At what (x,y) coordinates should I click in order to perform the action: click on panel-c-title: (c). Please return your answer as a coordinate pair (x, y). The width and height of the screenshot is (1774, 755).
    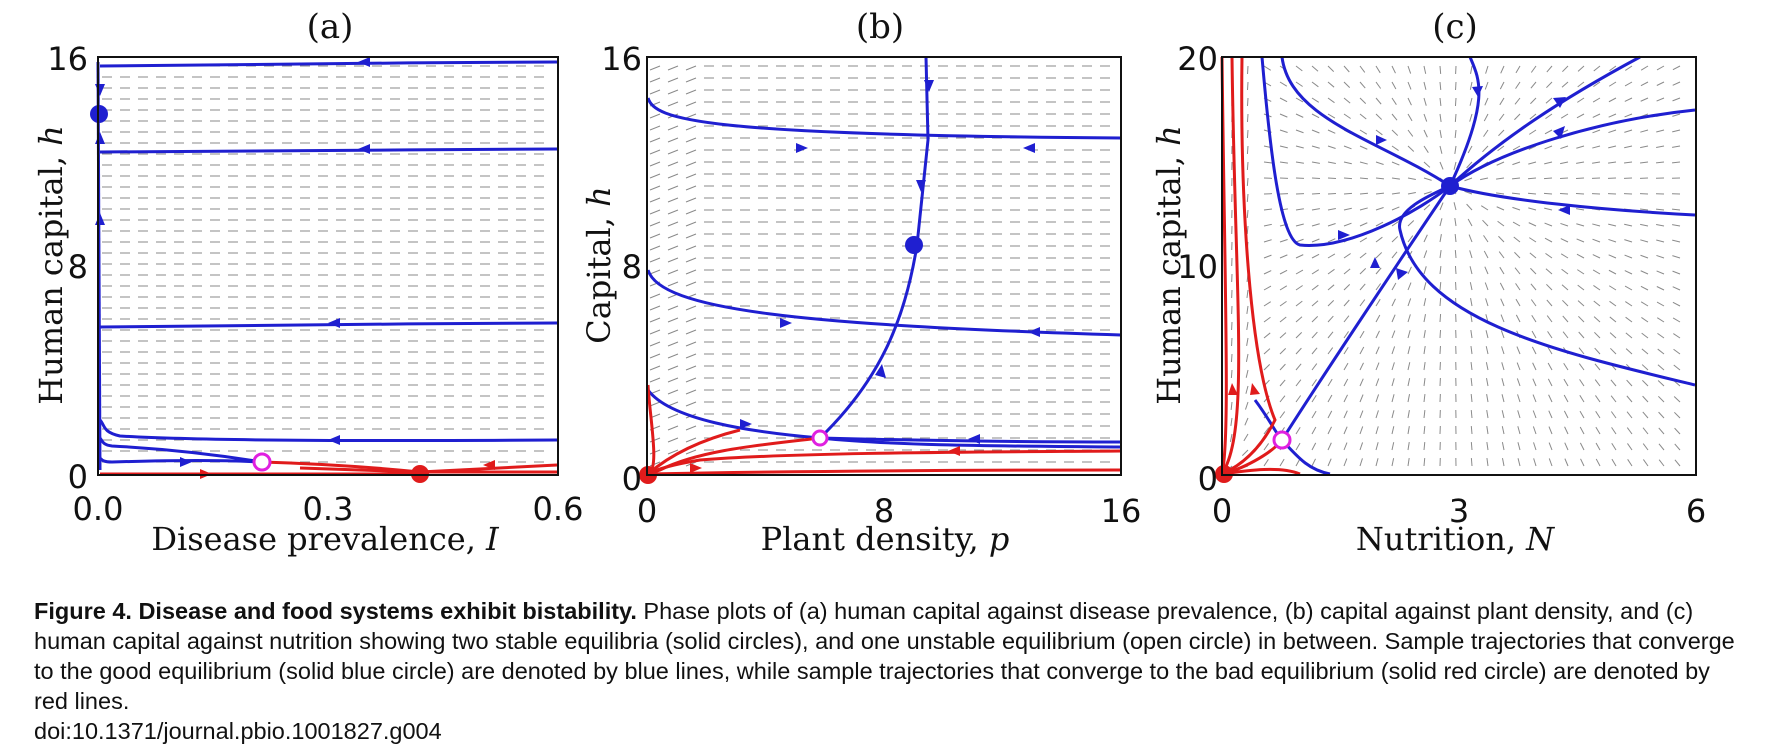
    Looking at the image, I should click on (1455, 27).